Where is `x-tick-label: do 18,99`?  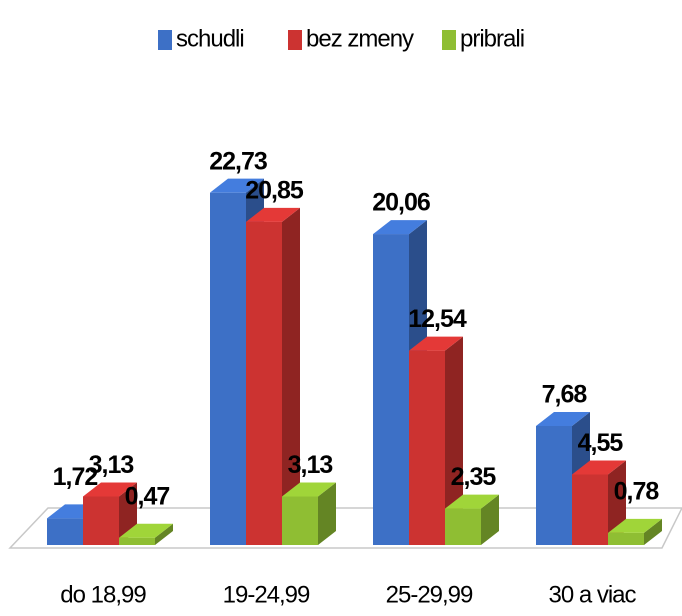
x-tick-label: do 18,99 is located at coordinates (103, 594).